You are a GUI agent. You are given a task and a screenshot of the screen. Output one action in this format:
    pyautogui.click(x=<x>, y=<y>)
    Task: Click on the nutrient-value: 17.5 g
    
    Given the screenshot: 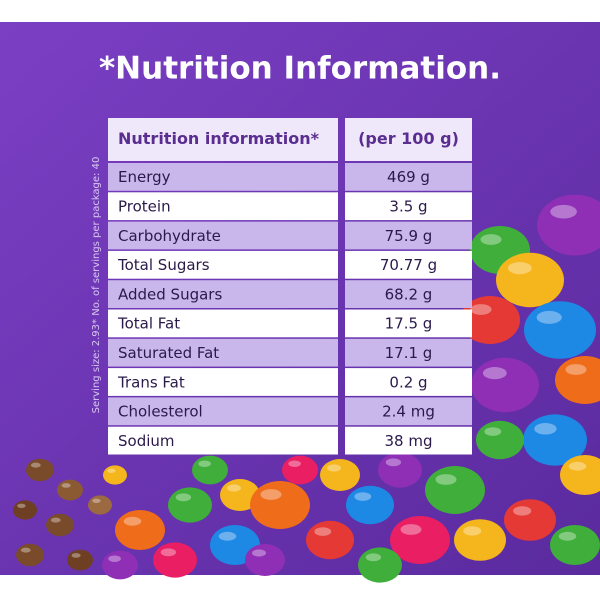 What is the action you would take?
    pyautogui.click(x=409, y=324)
    